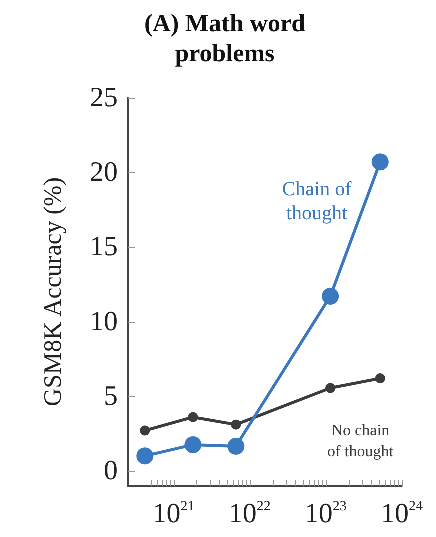  Describe the element at coordinates (104, 172) in the screenshot. I see `y-tick-label: 20` at that location.